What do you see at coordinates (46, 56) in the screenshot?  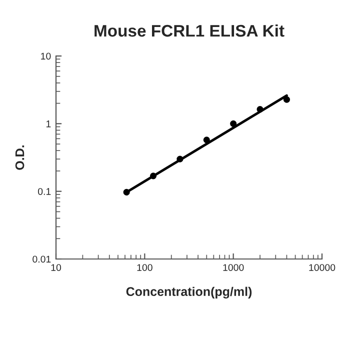 I see `y-tick-label: 10` at bounding box center [46, 56].